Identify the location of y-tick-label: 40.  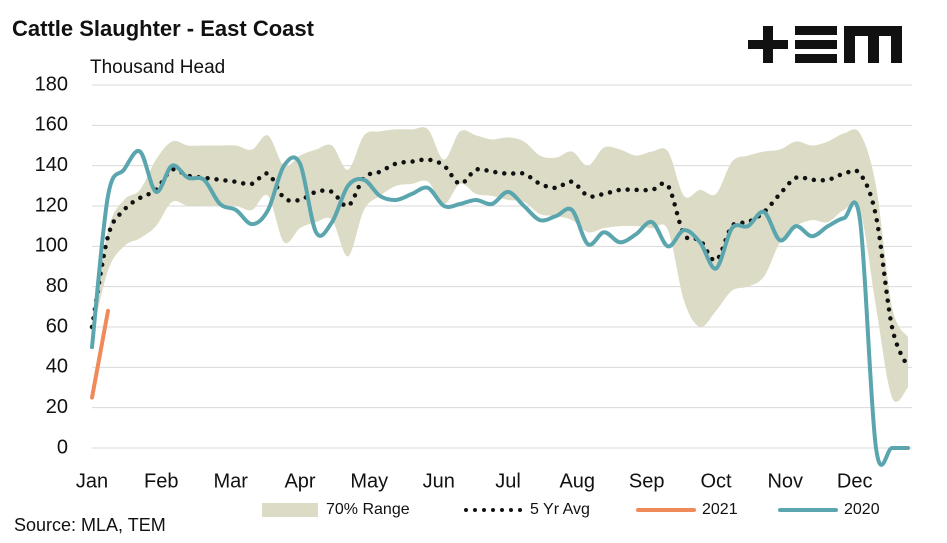
(57, 367).